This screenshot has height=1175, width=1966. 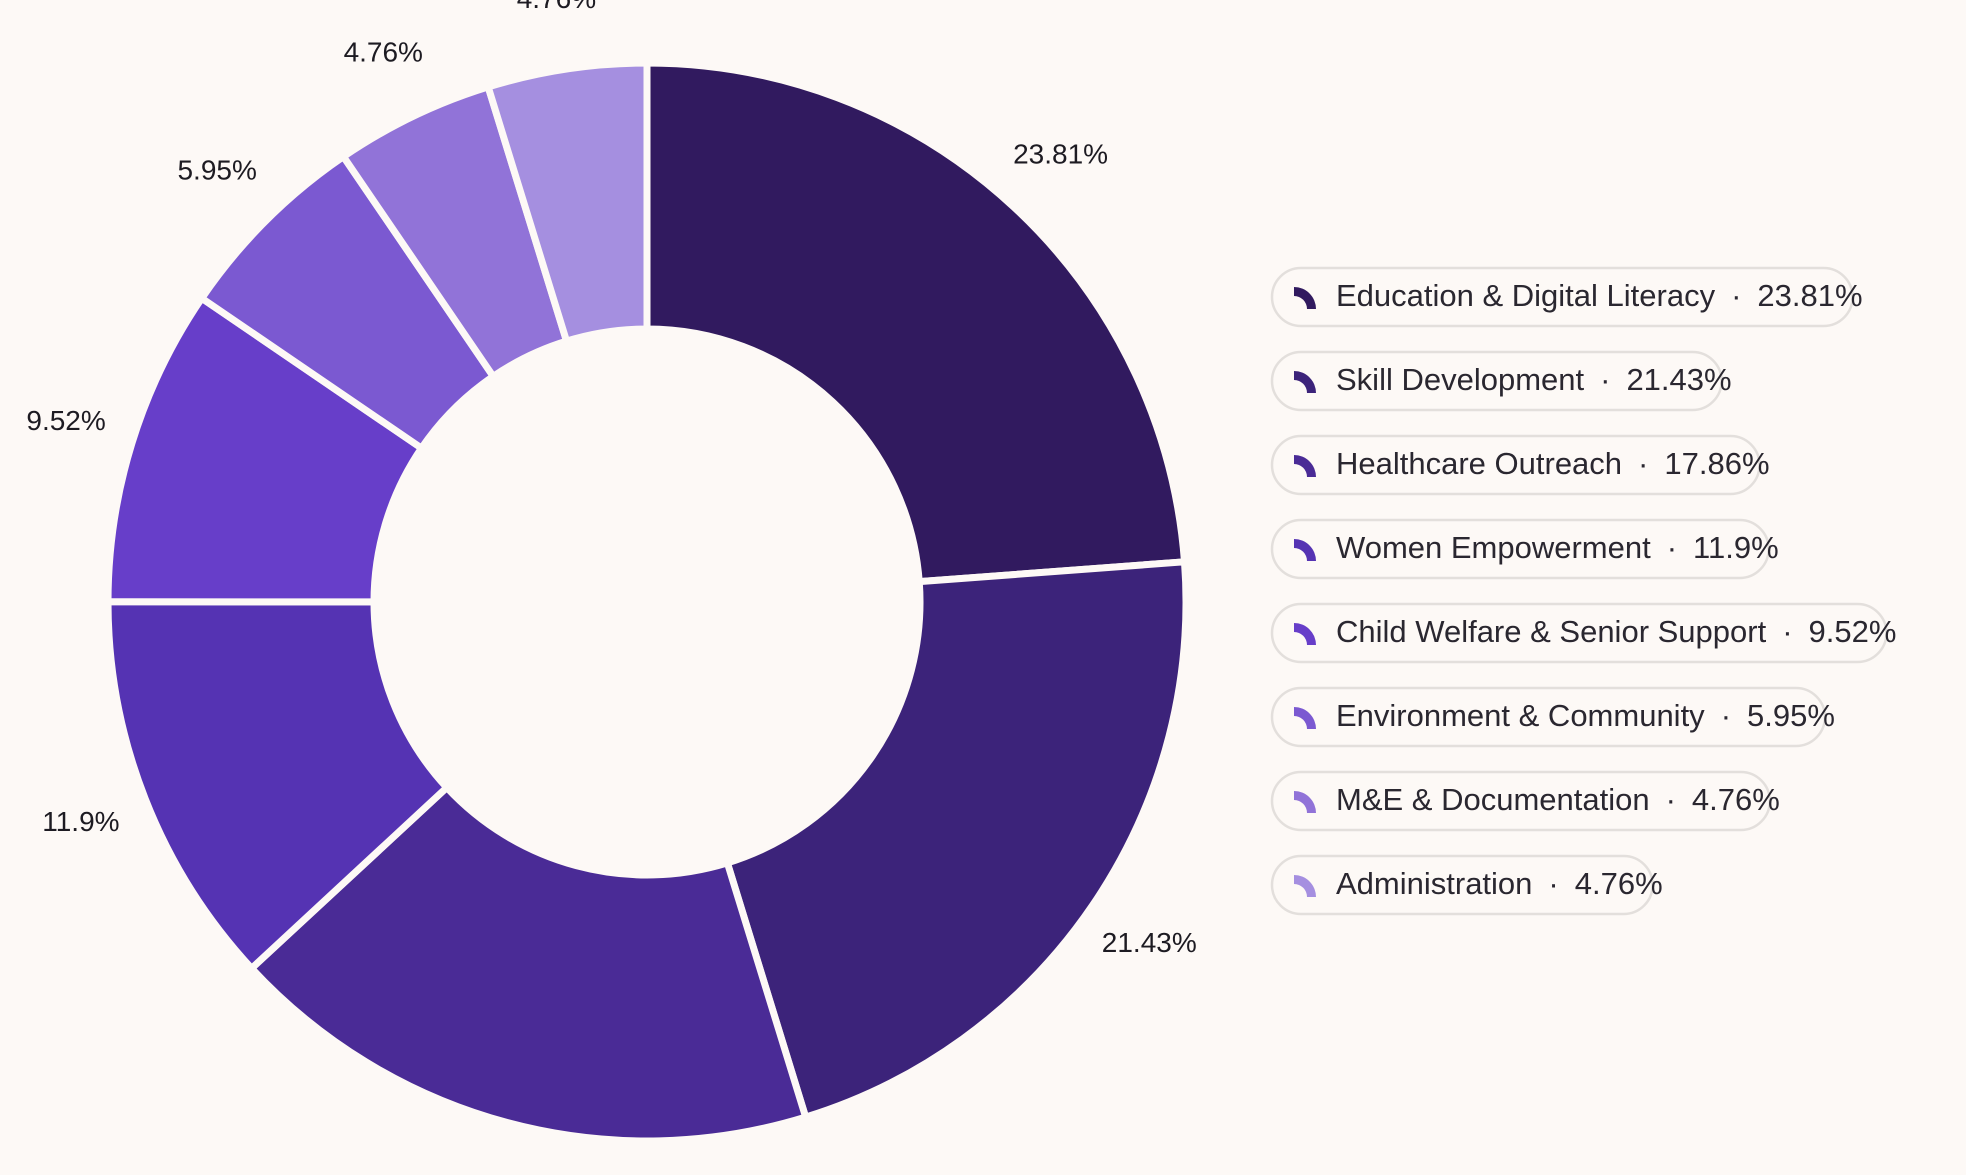 I want to click on legend-name: M&E & Documentation, so click(x=1493, y=799).